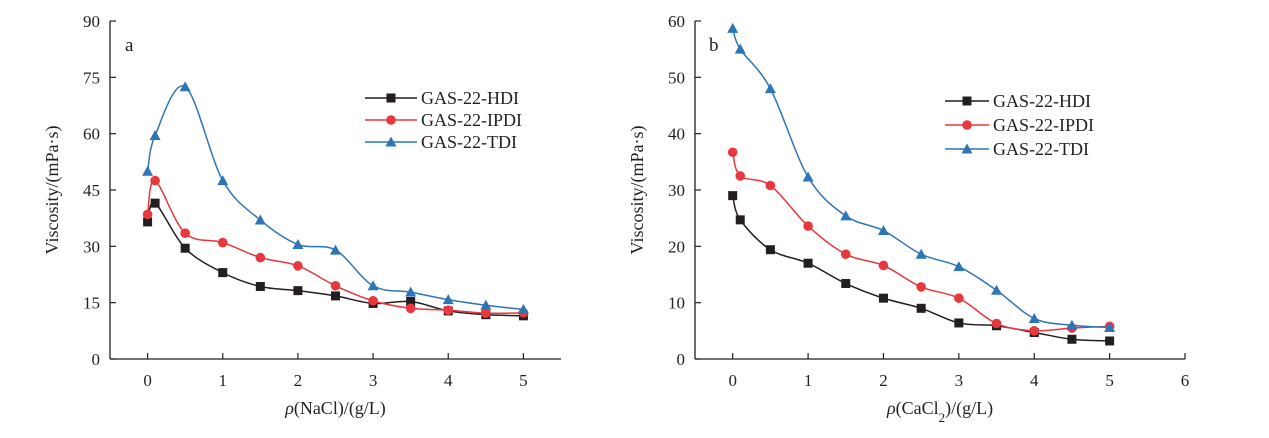  Describe the element at coordinates (676, 246) in the screenshot. I see `y-tick-label: 20` at that location.